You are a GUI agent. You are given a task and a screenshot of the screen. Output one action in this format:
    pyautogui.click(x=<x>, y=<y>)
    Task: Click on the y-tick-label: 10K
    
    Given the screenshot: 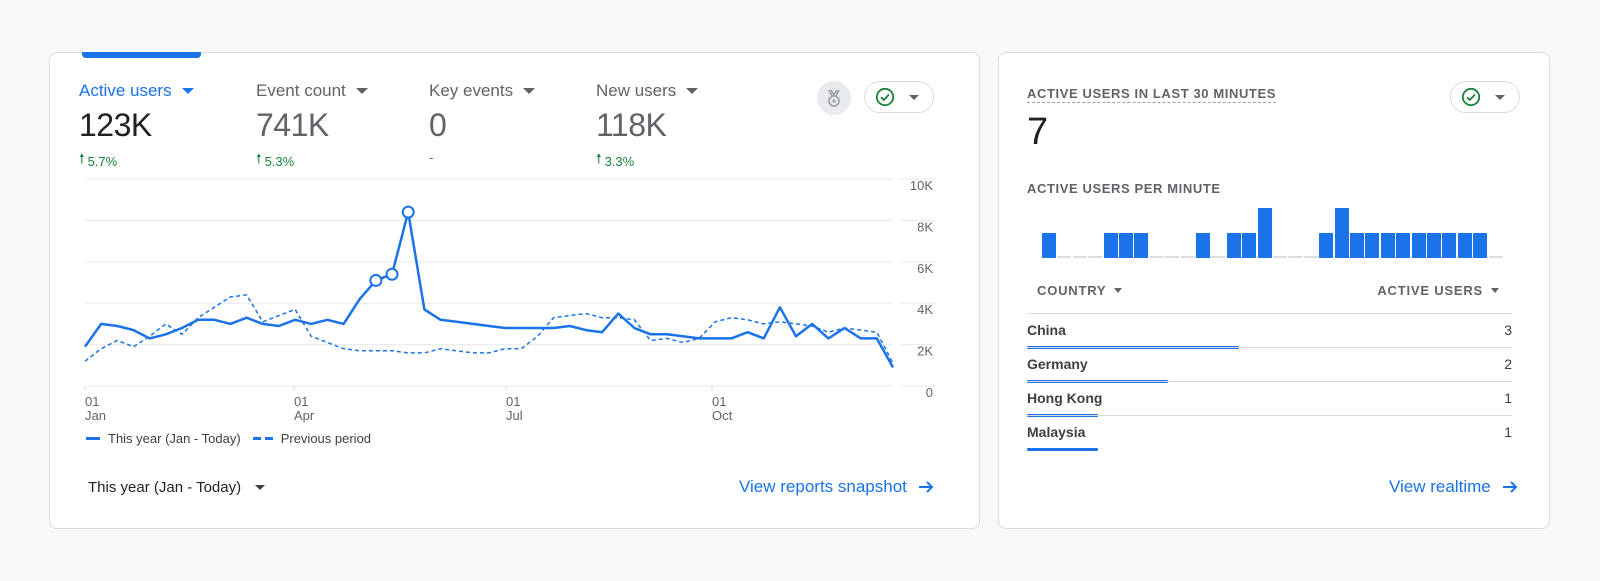 What is the action you would take?
    pyautogui.click(x=921, y=185)
    